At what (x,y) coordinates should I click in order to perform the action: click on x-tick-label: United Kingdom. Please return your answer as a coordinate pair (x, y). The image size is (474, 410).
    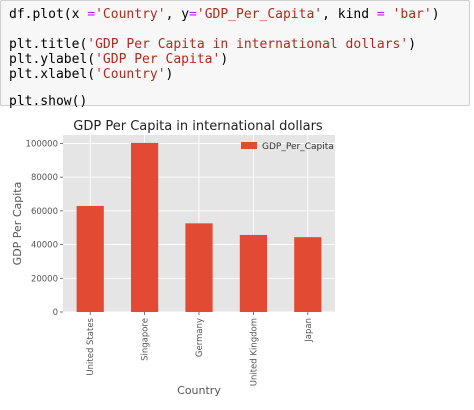
    Looking at the image, I should click on (254, 352).